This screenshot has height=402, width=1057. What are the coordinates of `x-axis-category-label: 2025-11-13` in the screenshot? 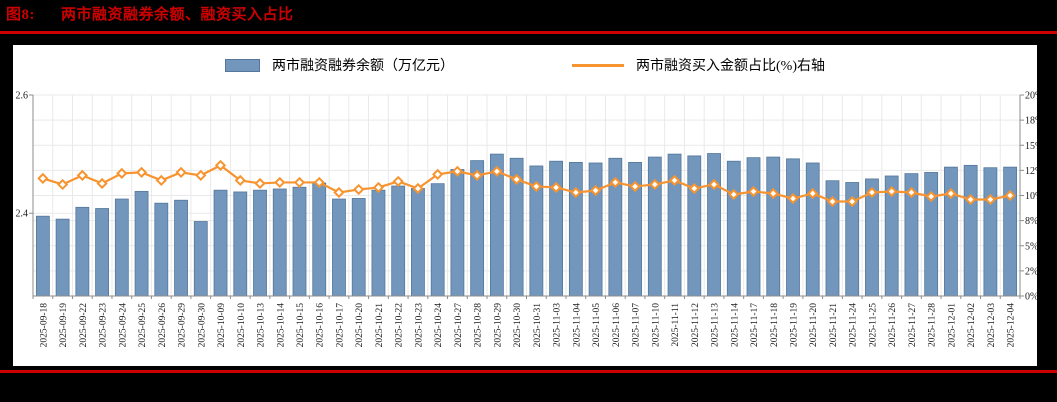 It's located at (716, 325).